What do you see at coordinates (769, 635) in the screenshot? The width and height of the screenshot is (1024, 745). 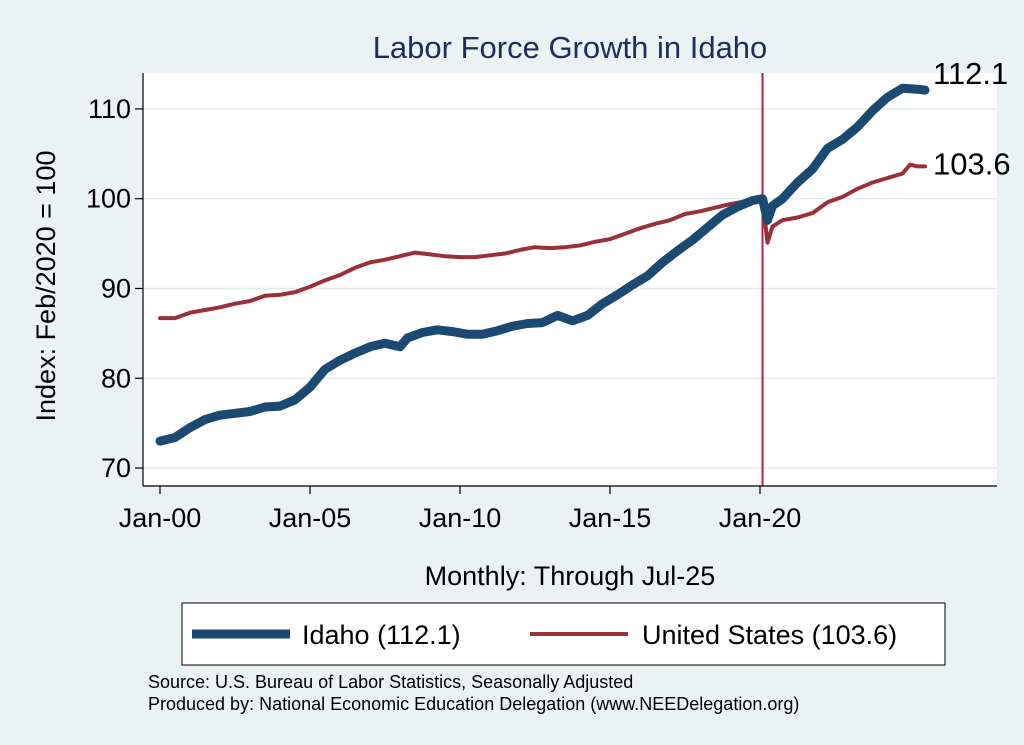 I see `legend-label-us: United States (103.6)` at bounding box center [769, 635].